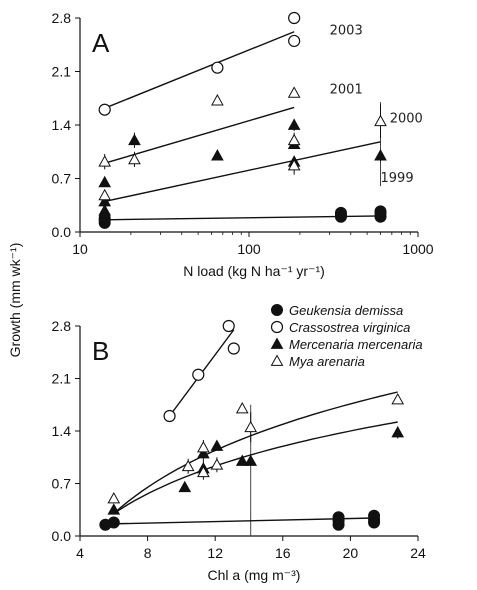 Image resolution: width=477 pixels, height=590 pixels. Describe the element at coordinates (356, 344) in the screenshot. I see `legend-label: Mercenaria mercenaria` at that location.